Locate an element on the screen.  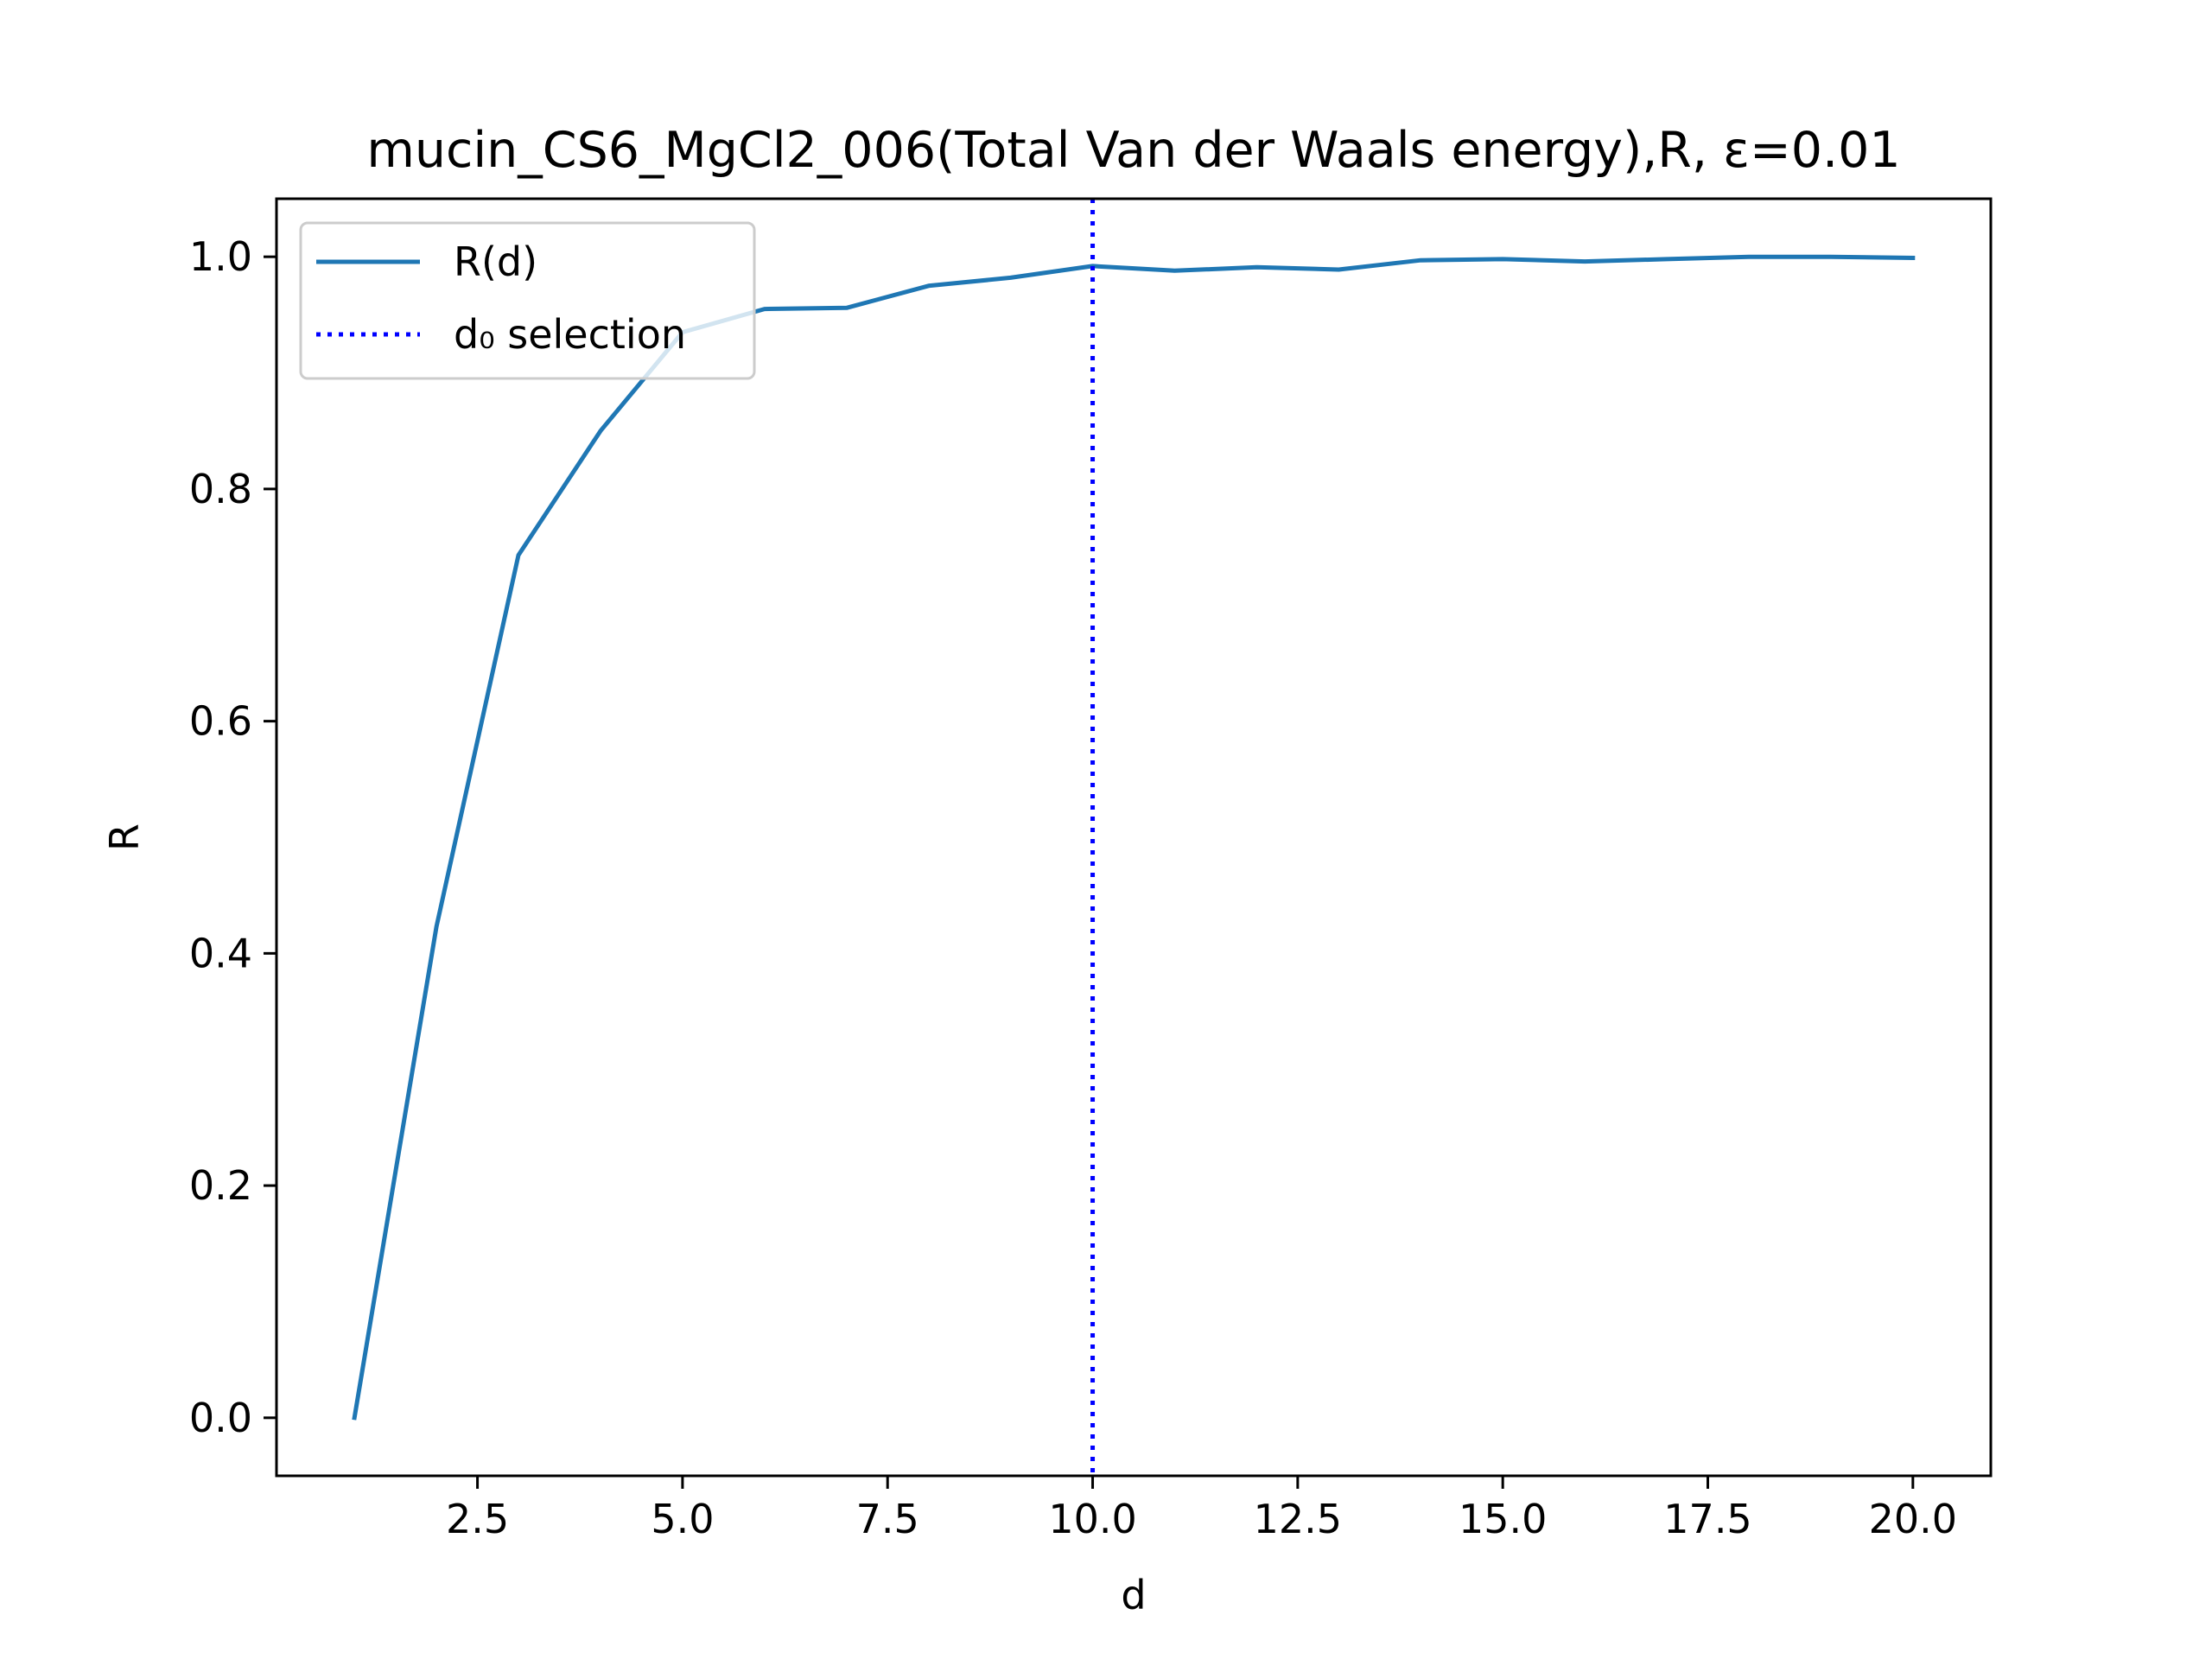
y-tick-label: 0.2 is located at coordinates (220, 1185).